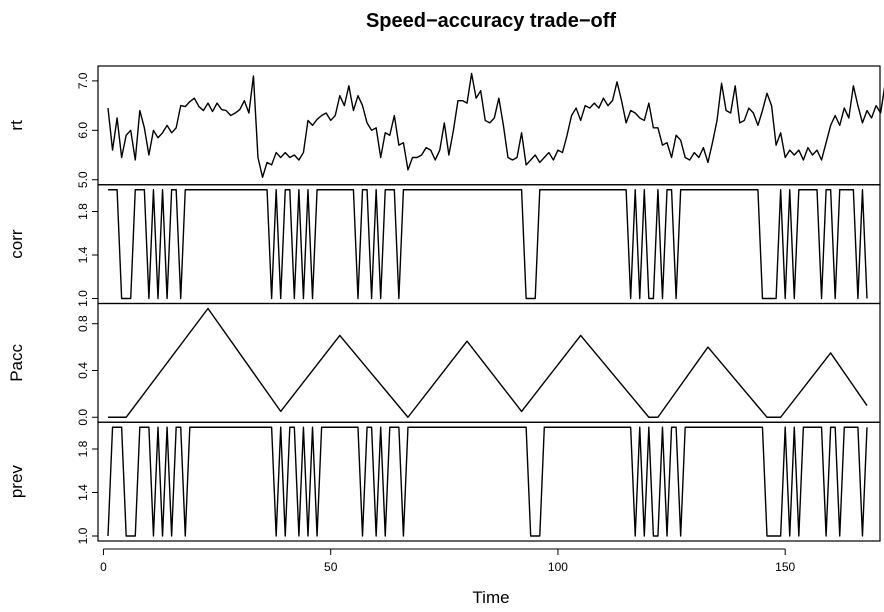 Image resolution: width=884 pixels, height=612 pixels. Describe the element at coordinates (83, 179) in the screenshot. I see `y-tick-label-rt: 5.0` at that location.